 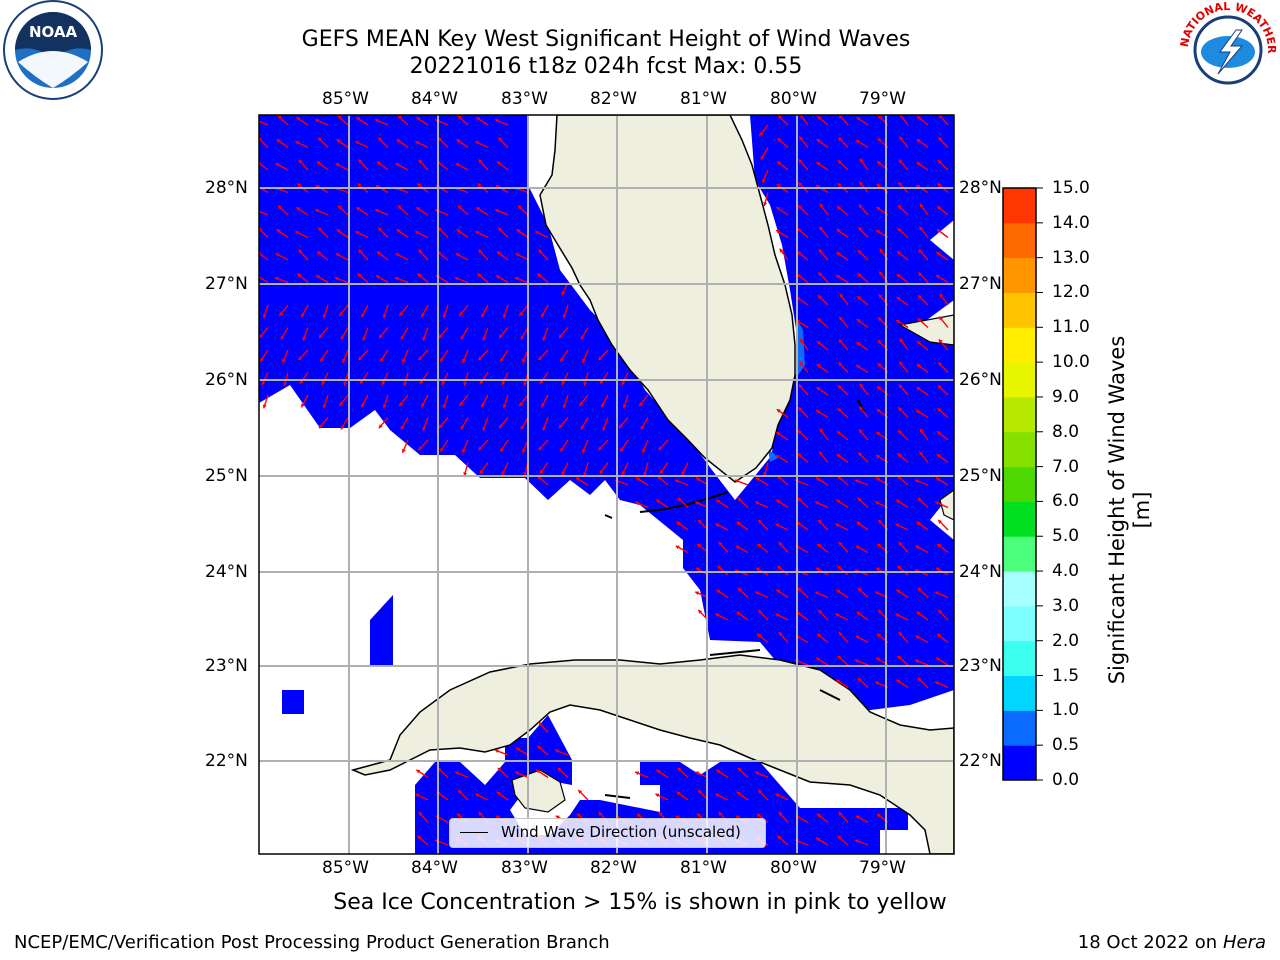 I want to click on lon-label-top: 79°W, so click(x=882, y=99).